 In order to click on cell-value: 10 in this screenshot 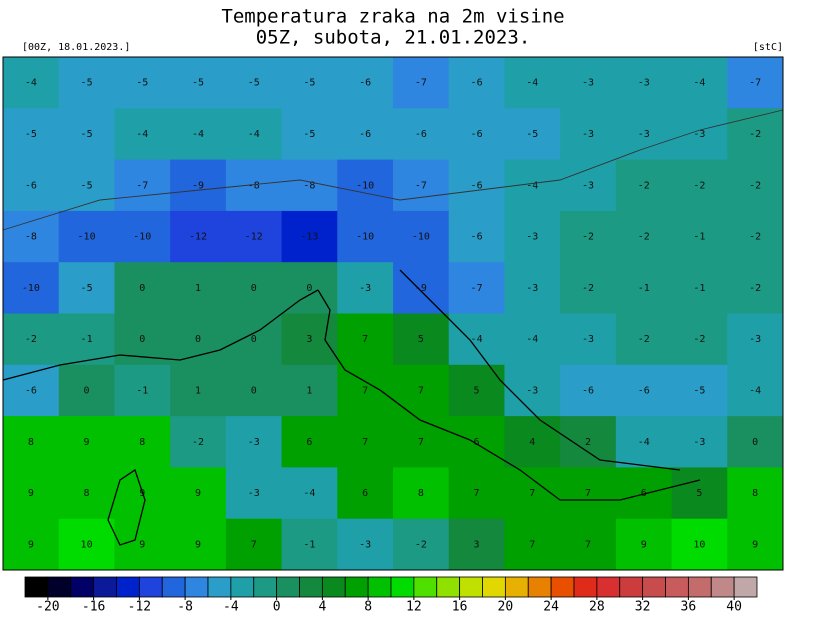, I will do `click(87, 544)`.